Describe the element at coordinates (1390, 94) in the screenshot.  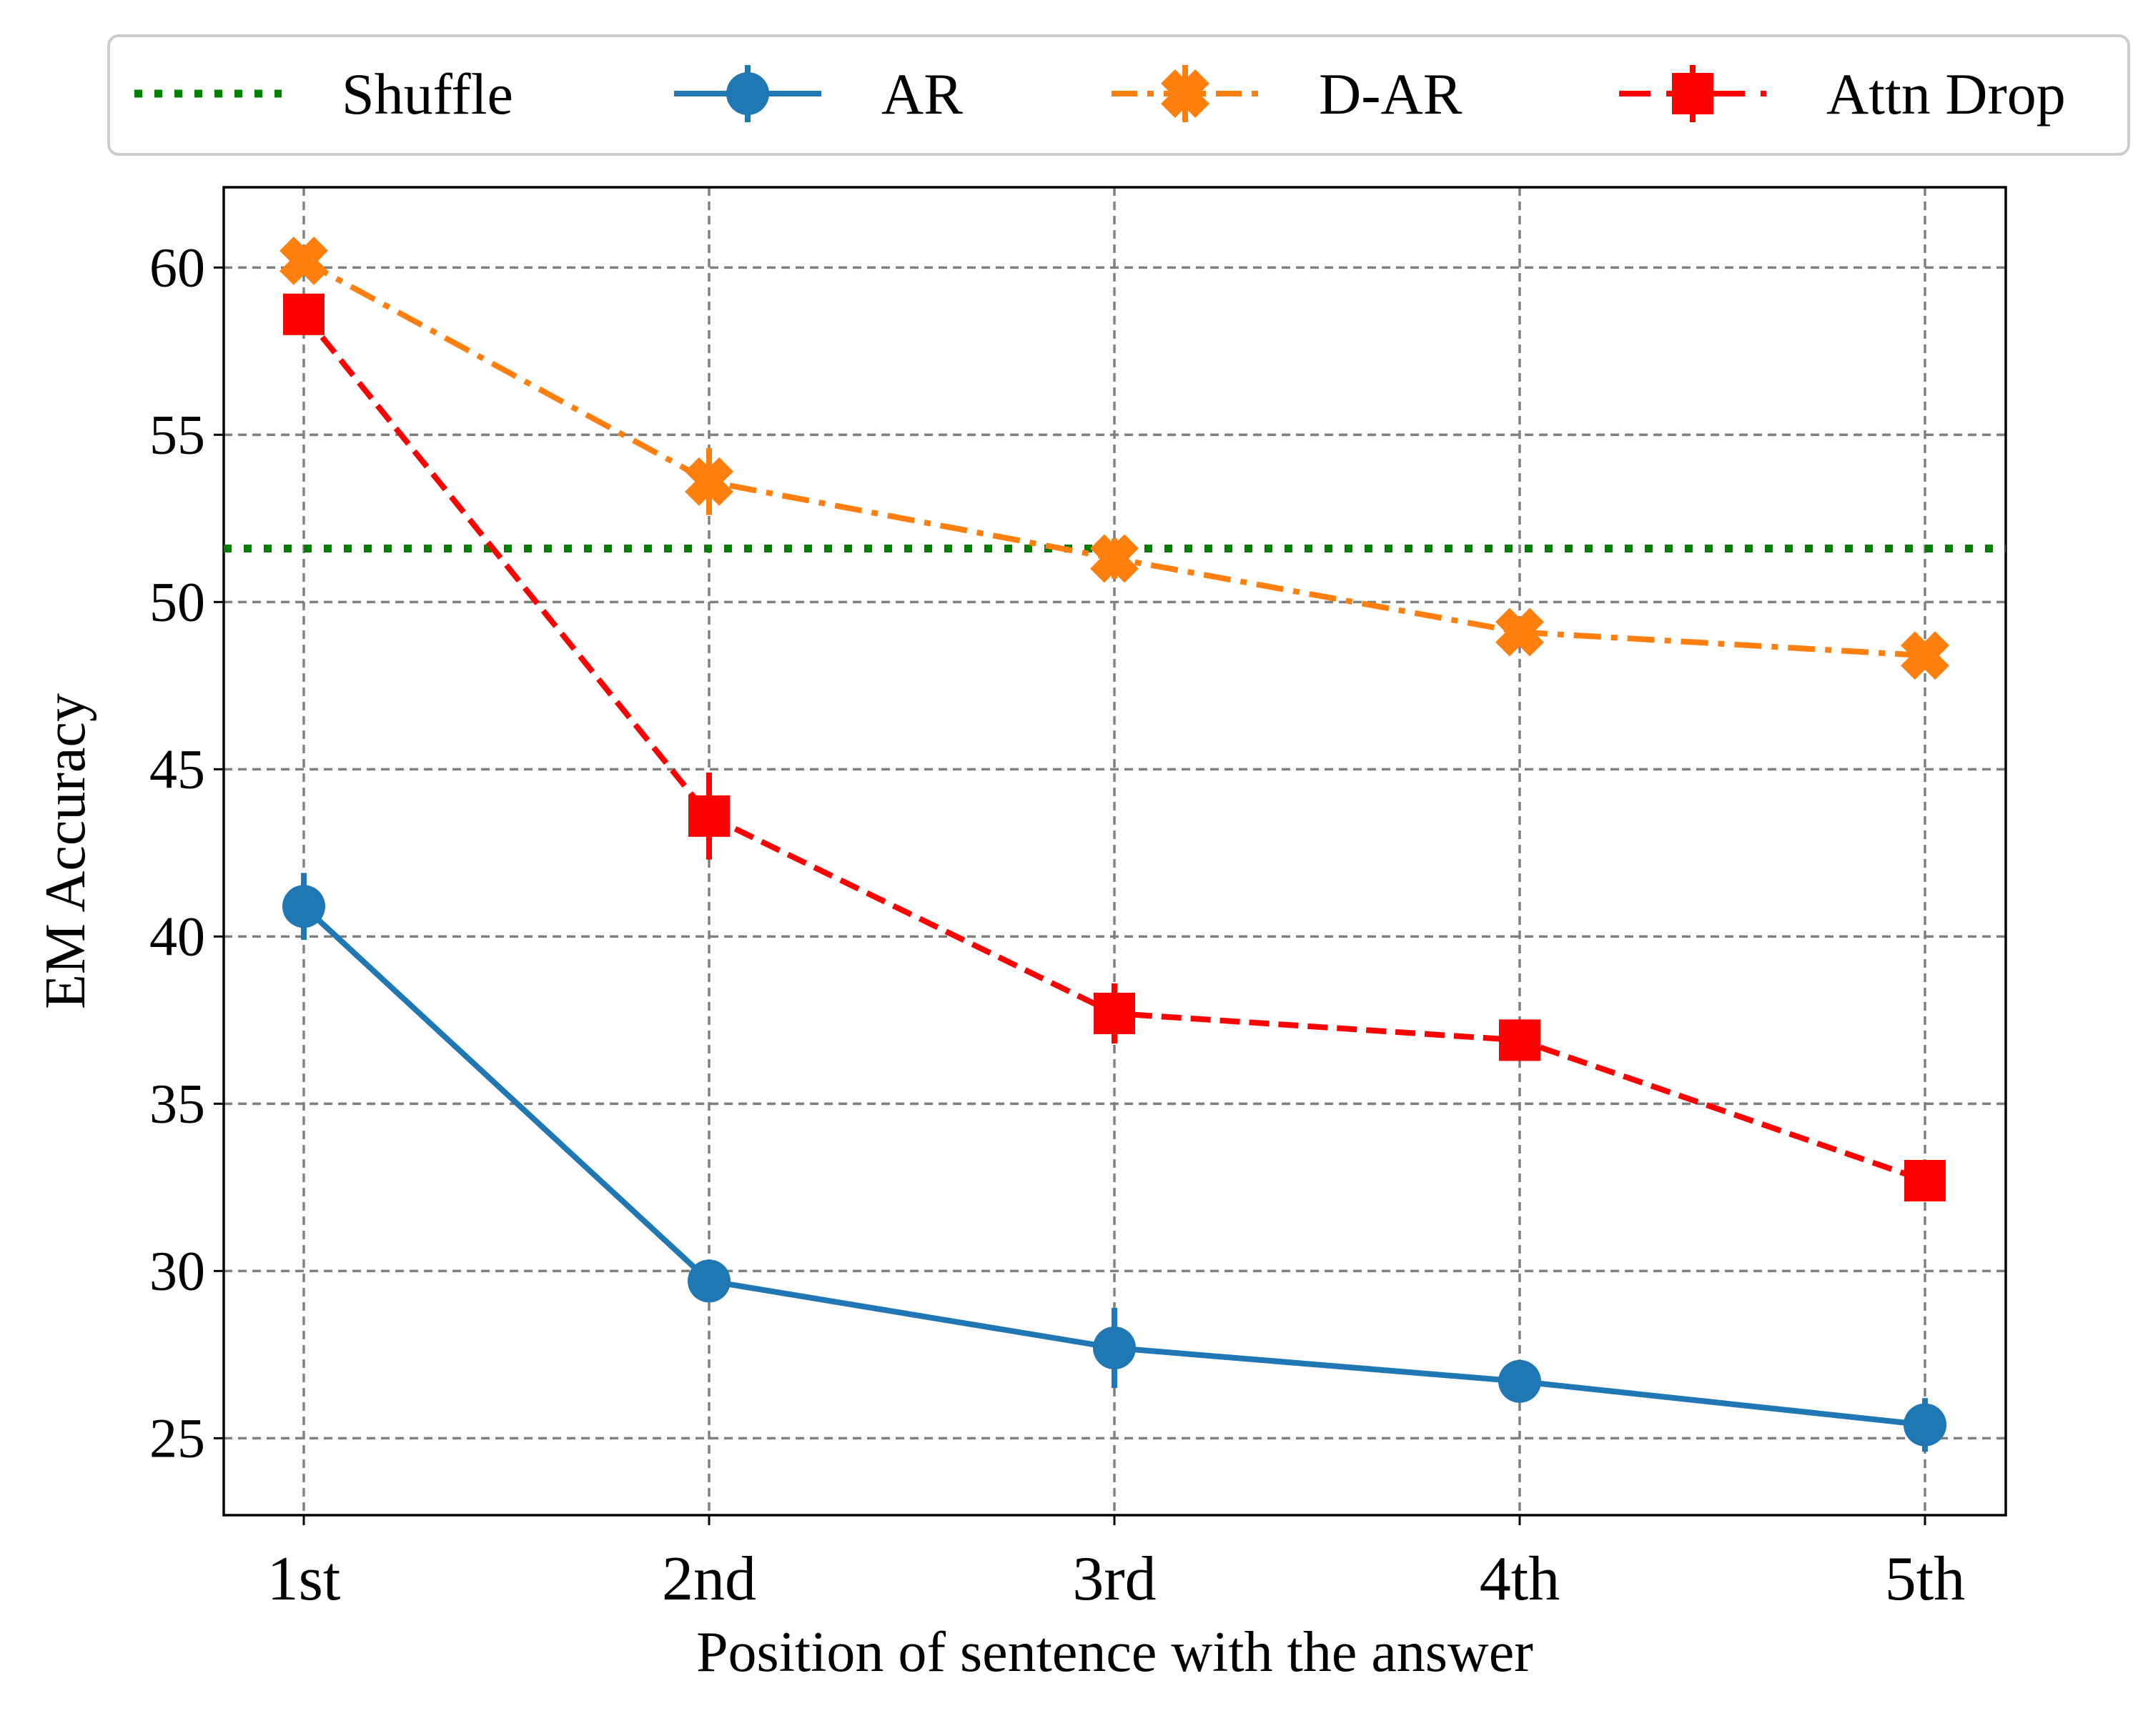
I see `legend-label-d-ar: D-AR` at that location.